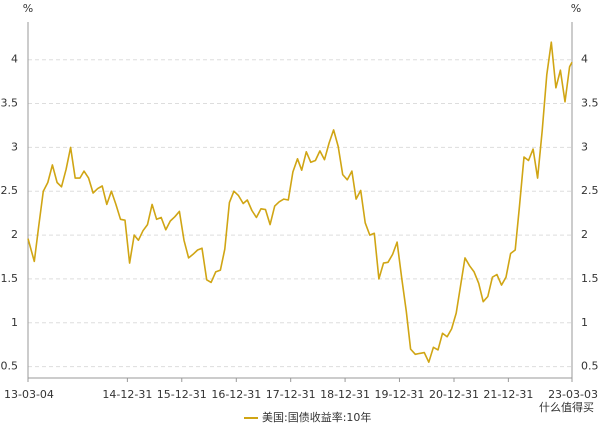 The image size is (600, 427). I want to click on y-tick-label: 3.5, so click(10, 103).